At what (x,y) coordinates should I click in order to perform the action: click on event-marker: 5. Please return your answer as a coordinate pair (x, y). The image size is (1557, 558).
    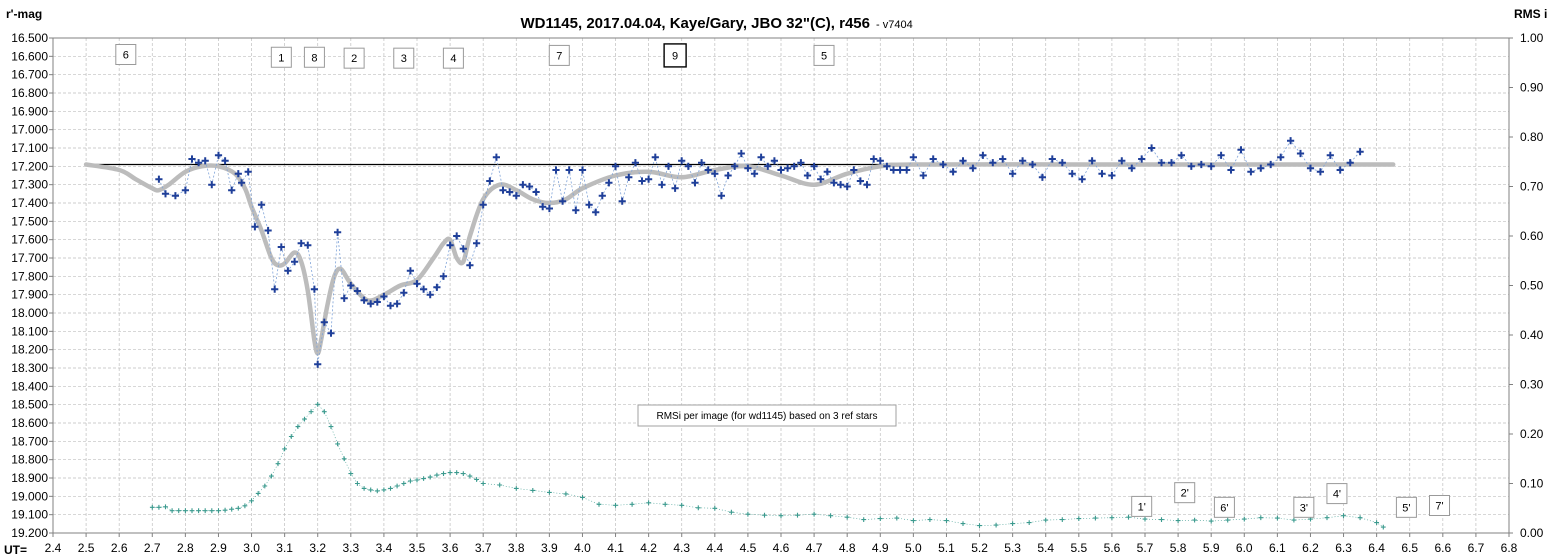
    Looking at the image, I should click on (824, 55).